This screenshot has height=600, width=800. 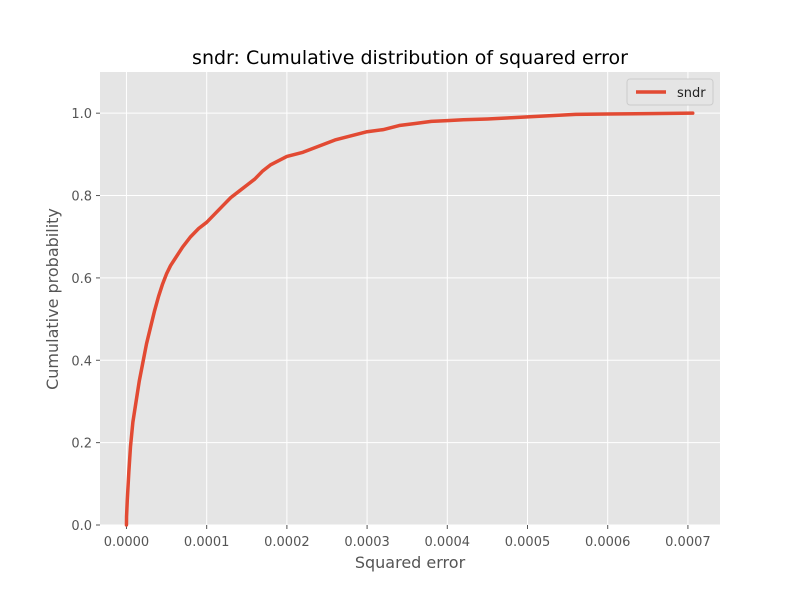 What do you see at coordinates (81, 279) in the screenshot?
I see `y-tick-label: 0.6` at bounding box center [81, 279].